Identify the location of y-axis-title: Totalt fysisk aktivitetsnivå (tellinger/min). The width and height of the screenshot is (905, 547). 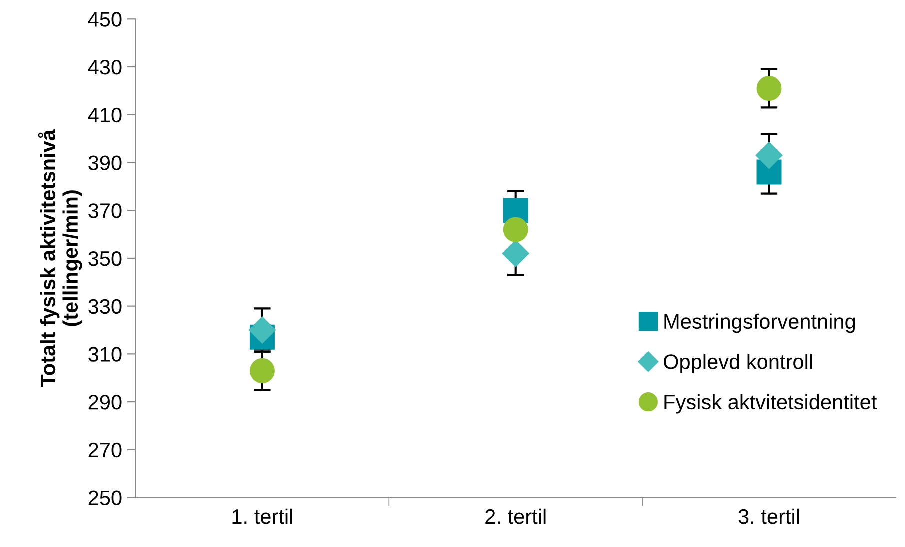
(60, 258).